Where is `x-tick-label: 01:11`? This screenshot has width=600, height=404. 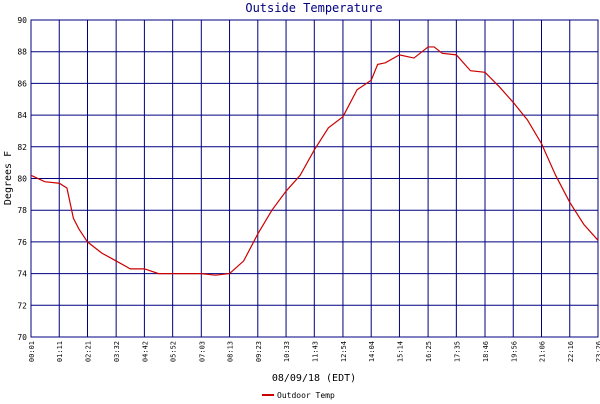 x-tick-label: 01:11 is located at coordinates (60, 351).